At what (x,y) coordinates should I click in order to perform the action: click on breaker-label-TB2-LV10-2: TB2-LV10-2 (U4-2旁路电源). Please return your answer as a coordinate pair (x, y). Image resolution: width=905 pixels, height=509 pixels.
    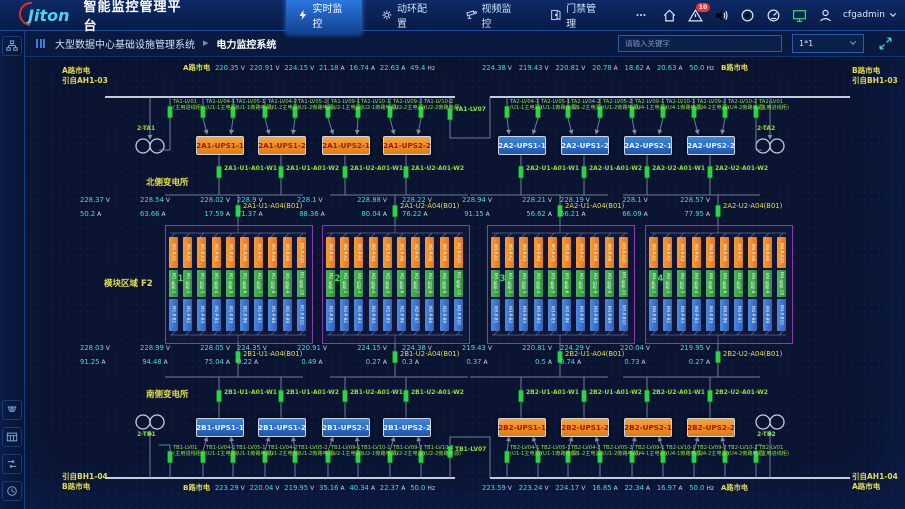
    Looking at the image, I should click on (747, 451).